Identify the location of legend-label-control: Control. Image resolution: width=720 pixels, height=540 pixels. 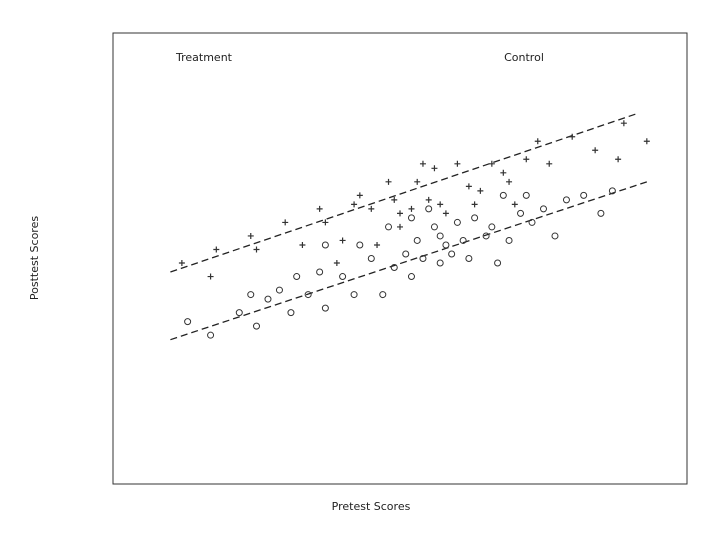
(524, 57).